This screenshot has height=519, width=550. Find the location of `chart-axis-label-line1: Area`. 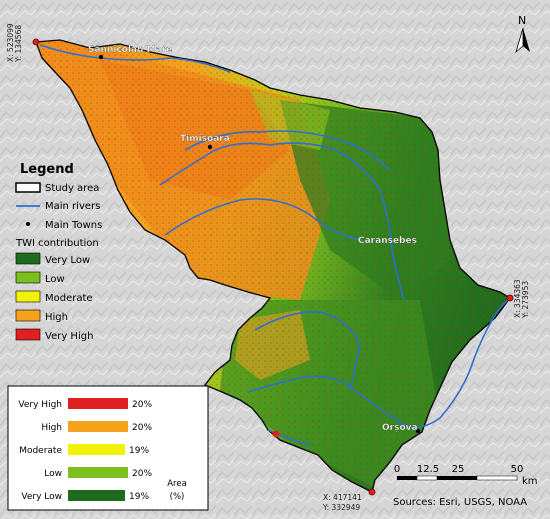

chart-axis-label-line1: Area is located at coordinates (177, 484).